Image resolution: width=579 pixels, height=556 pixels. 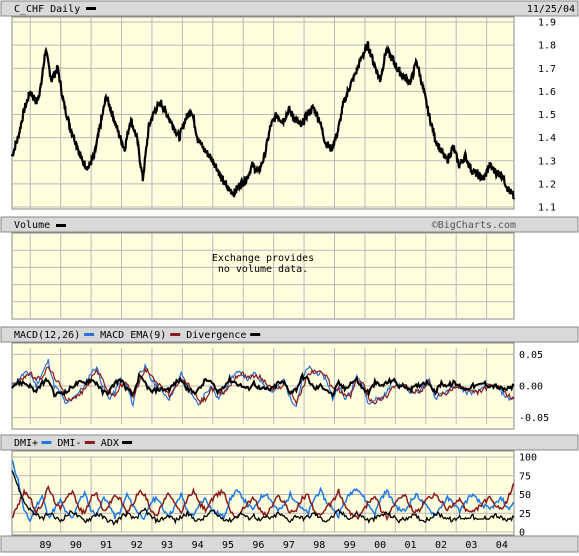 I want to click on macd-band, so click(x=289, y=334).